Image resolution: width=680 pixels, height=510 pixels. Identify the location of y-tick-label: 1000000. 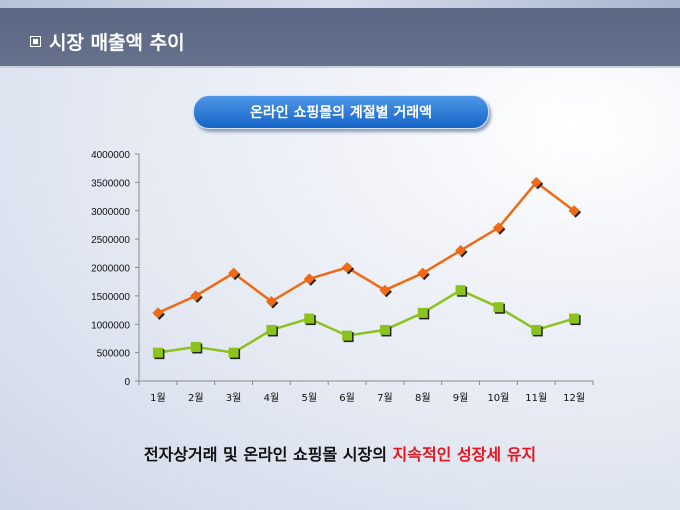
(110, 325).